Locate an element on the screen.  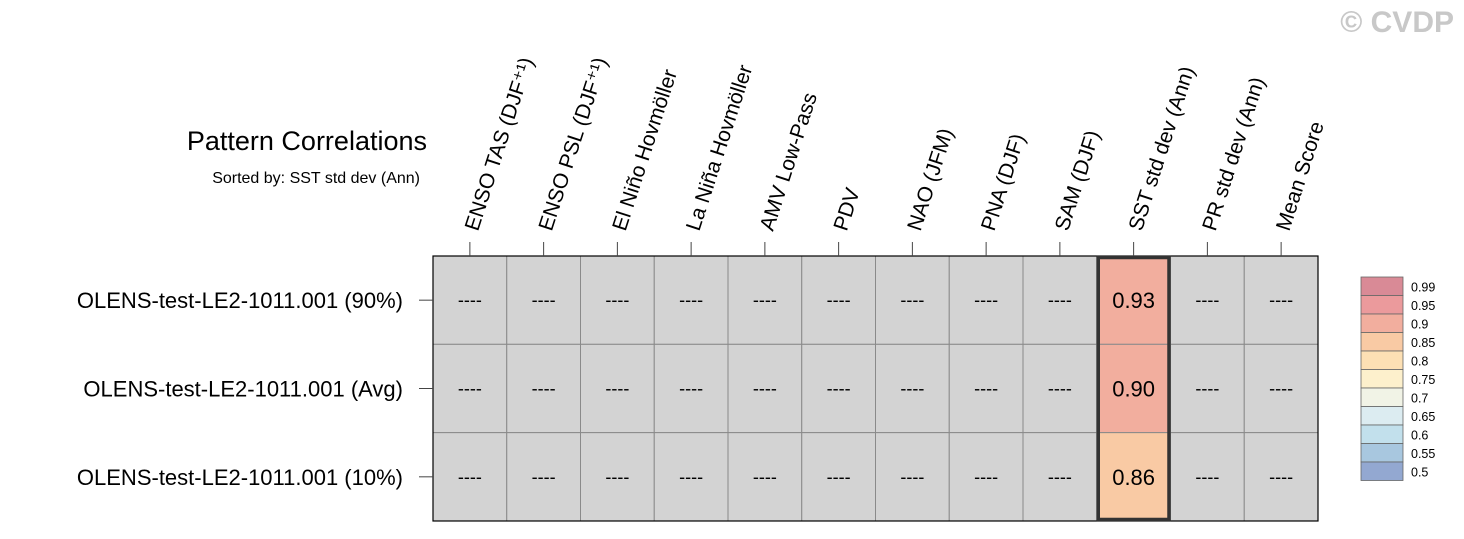
colorbar-label: 0.65 is located at coordinates (1423, 417).